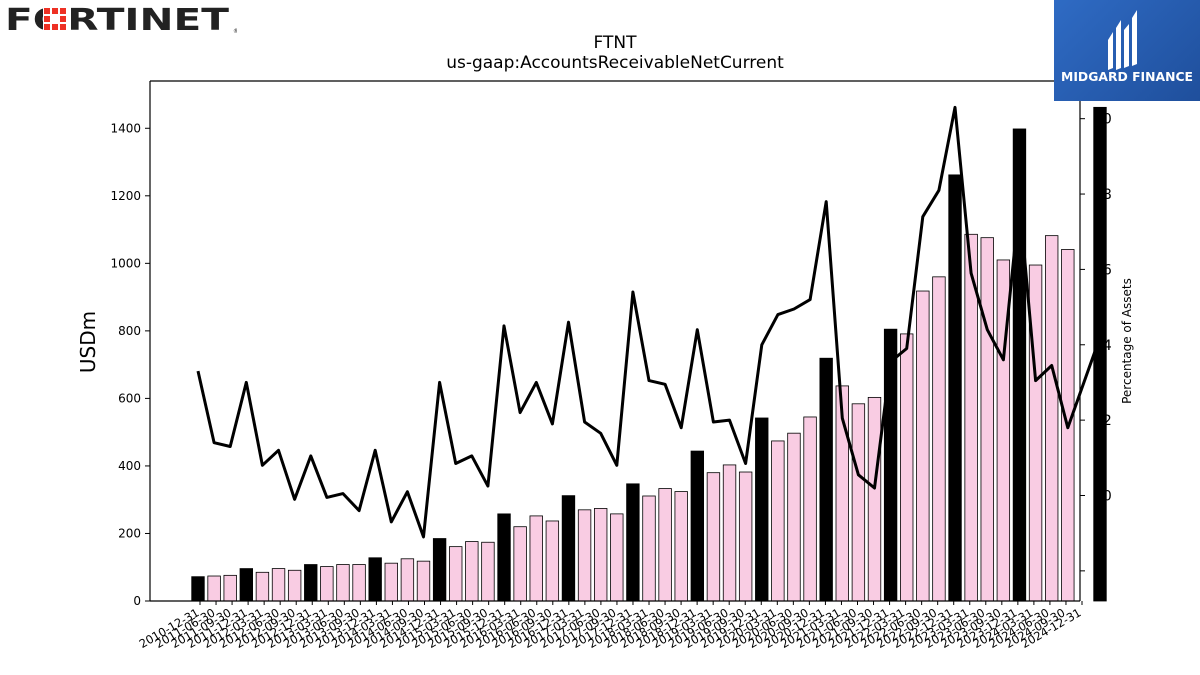 The height and width of the screenshot is (675, 1200). Describe the element at coordinates (117, 19) in the screenshot. I see `logo-wordmark: FORTINET` at that location.